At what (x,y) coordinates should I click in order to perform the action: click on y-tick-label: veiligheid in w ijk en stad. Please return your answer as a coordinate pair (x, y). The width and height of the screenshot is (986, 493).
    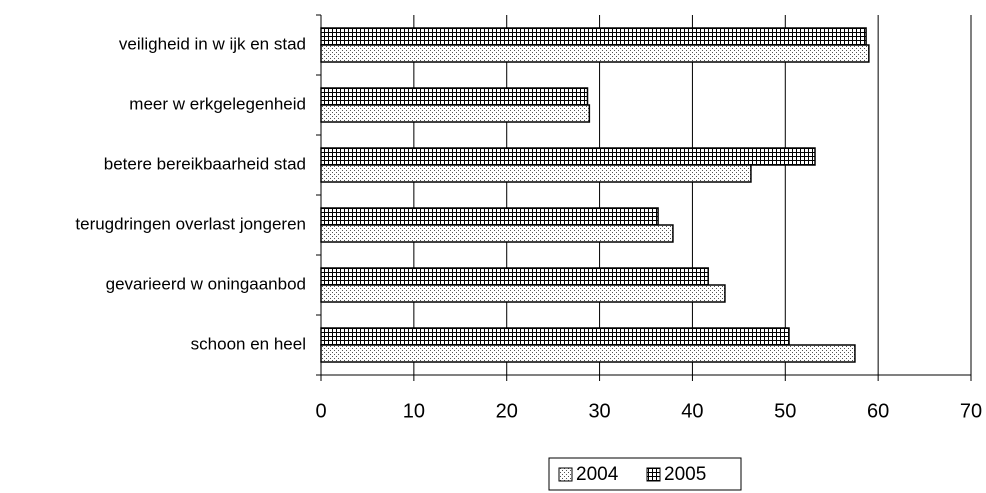
    Looking at the image, I should click on (212, 43).